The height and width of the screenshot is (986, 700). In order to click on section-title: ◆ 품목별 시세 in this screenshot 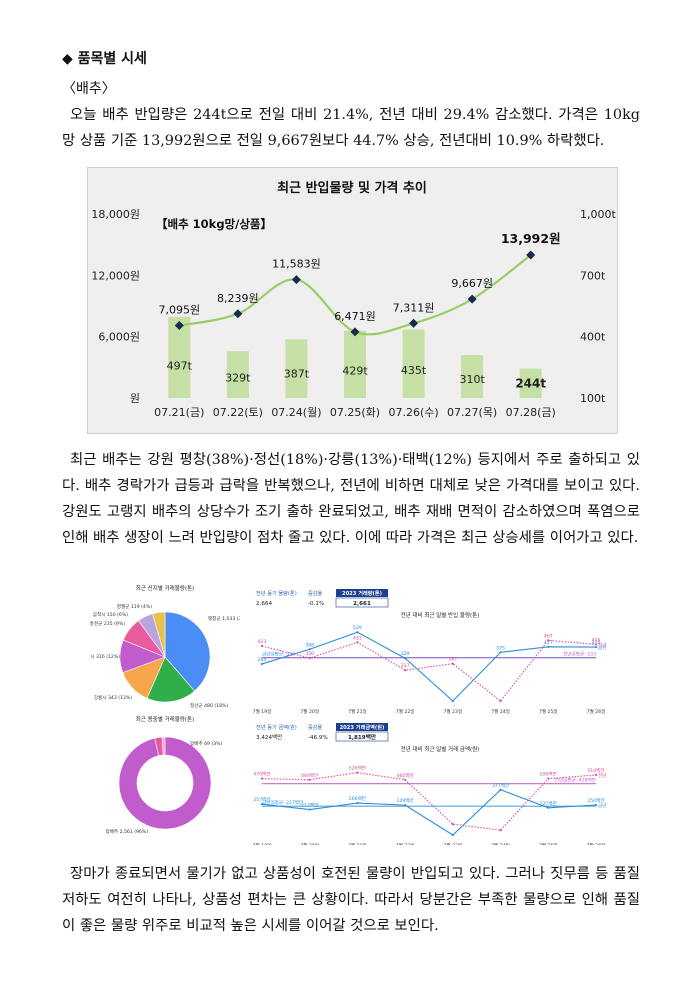, I will do `click(104, 59)`.